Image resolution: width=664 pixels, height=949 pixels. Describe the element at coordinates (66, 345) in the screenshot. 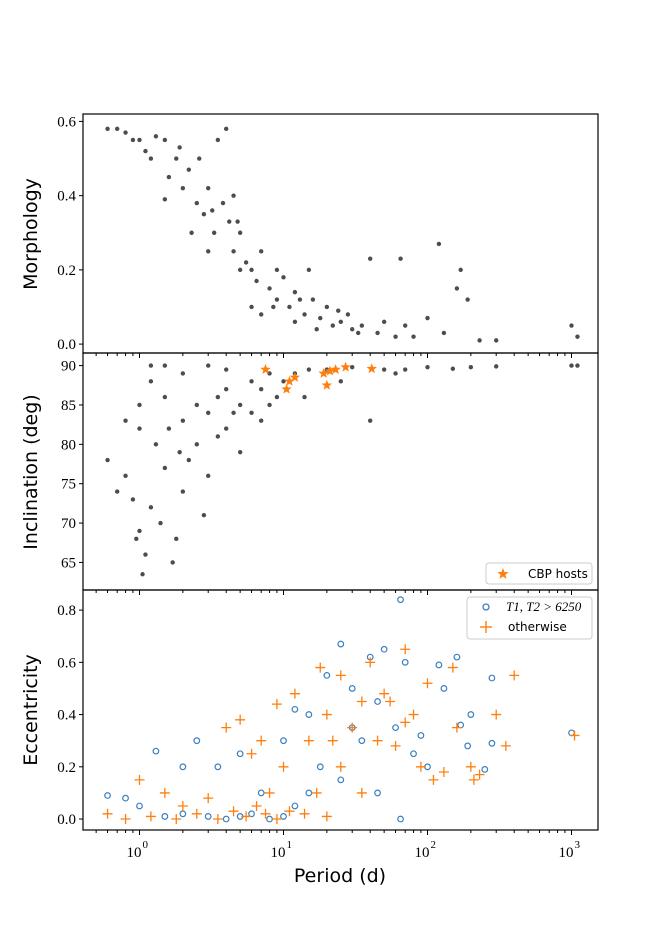

I see `y-tick-label: 0.0` at that location.